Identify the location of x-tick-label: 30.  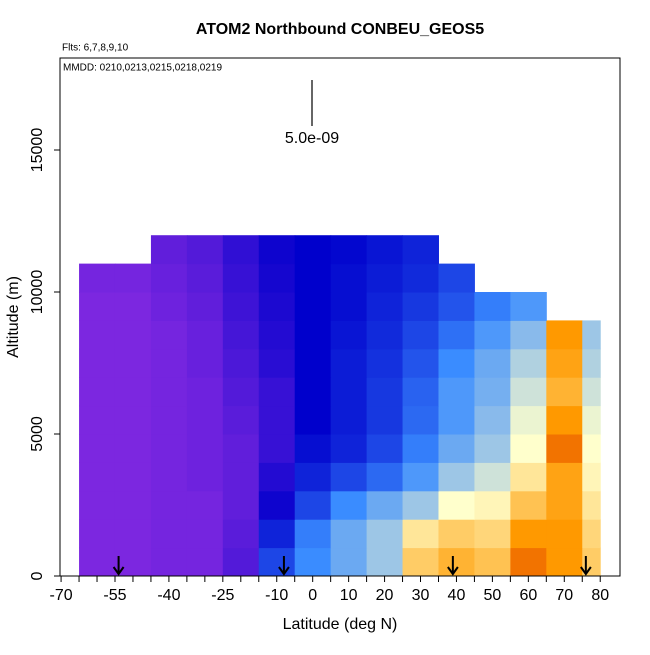
(421, 595).